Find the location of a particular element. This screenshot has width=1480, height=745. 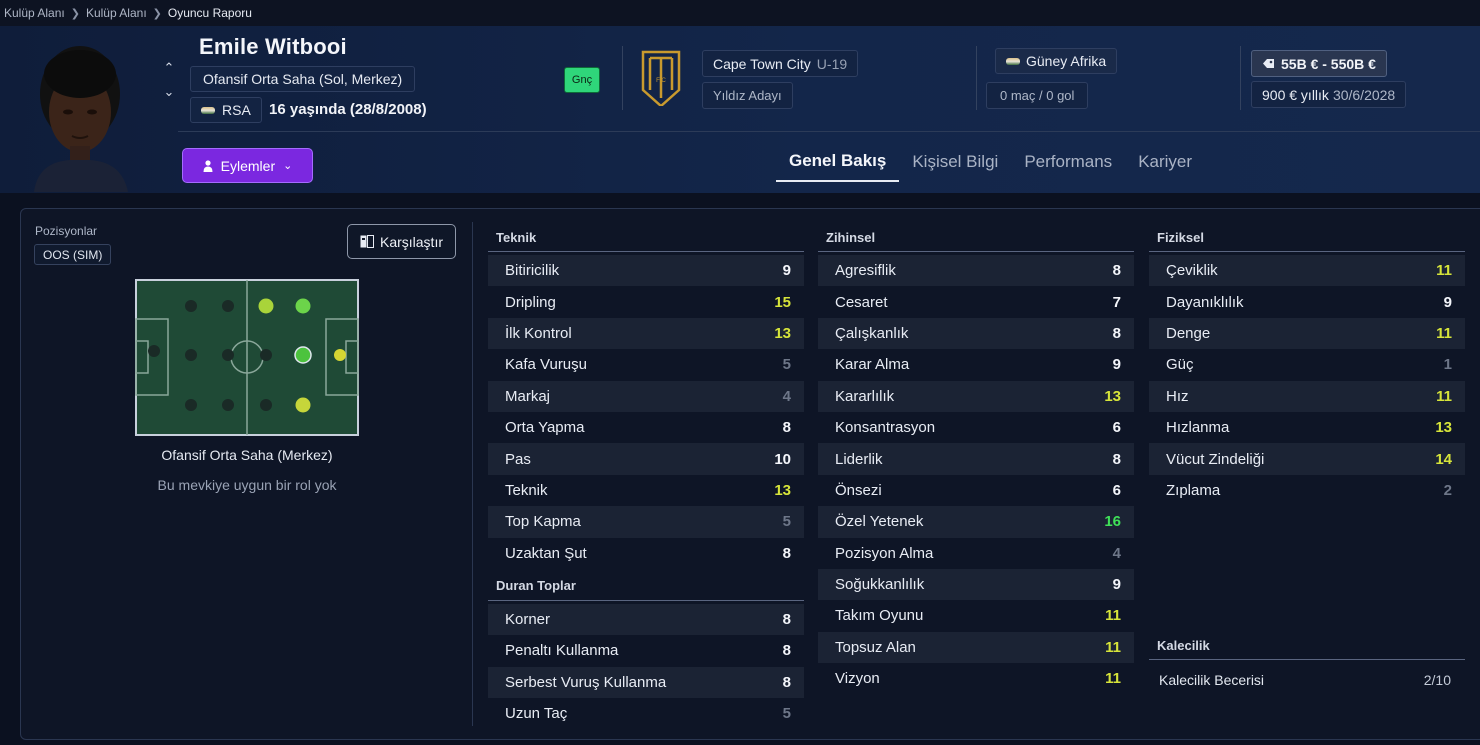

tab-personal-info: Kişisel Bilgi is located at coordinates (955, 161).